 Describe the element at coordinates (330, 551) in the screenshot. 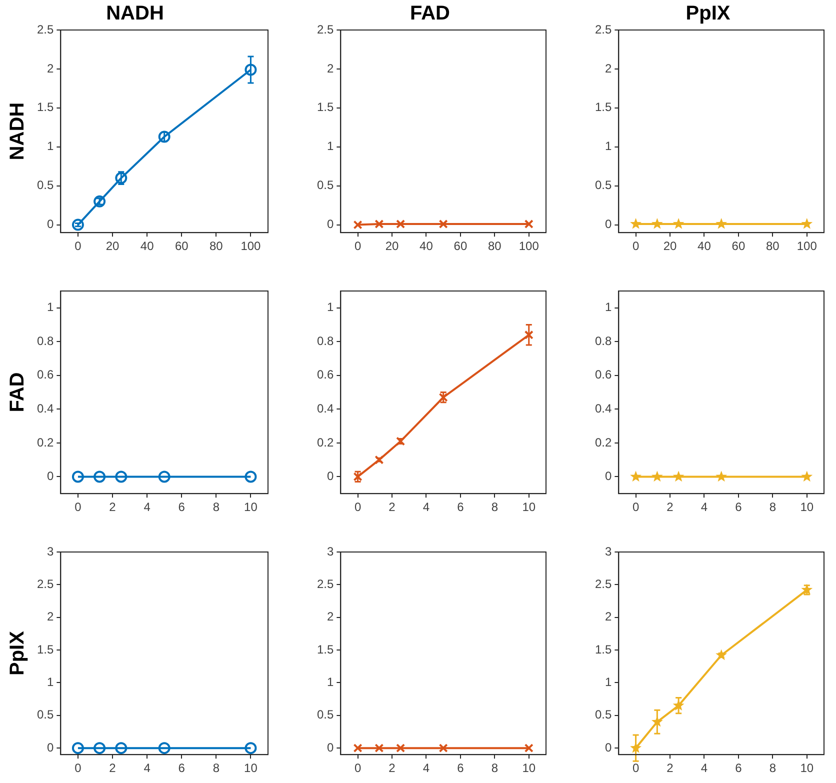

I see `y-tick-label: 3` at that location.